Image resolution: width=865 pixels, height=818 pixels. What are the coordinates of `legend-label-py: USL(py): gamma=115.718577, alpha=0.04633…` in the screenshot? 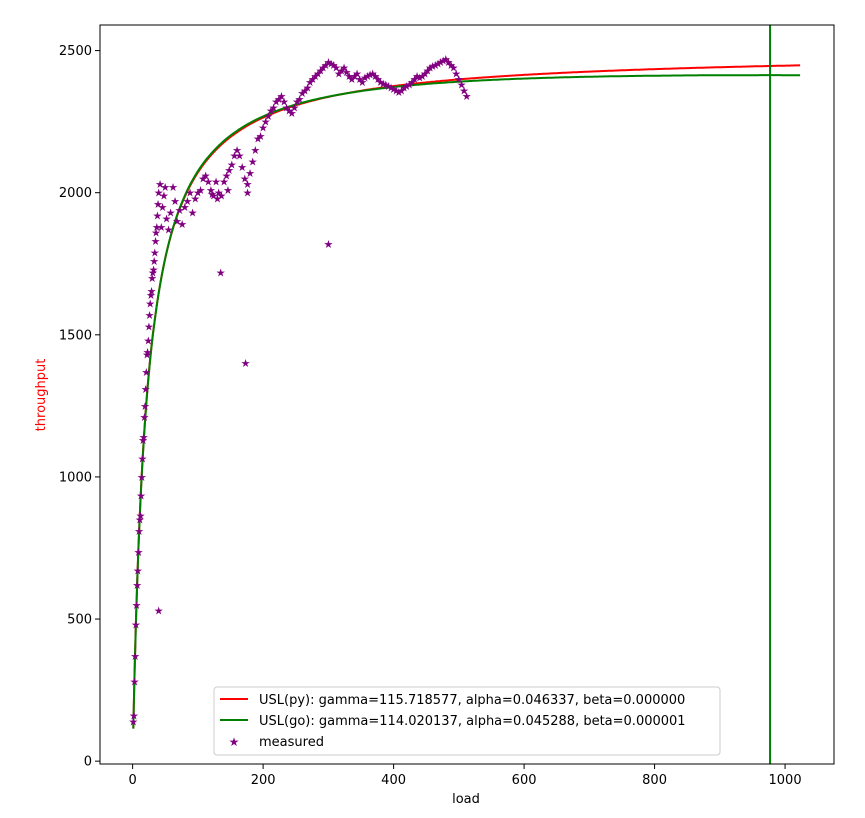 It's located at (472, 700).